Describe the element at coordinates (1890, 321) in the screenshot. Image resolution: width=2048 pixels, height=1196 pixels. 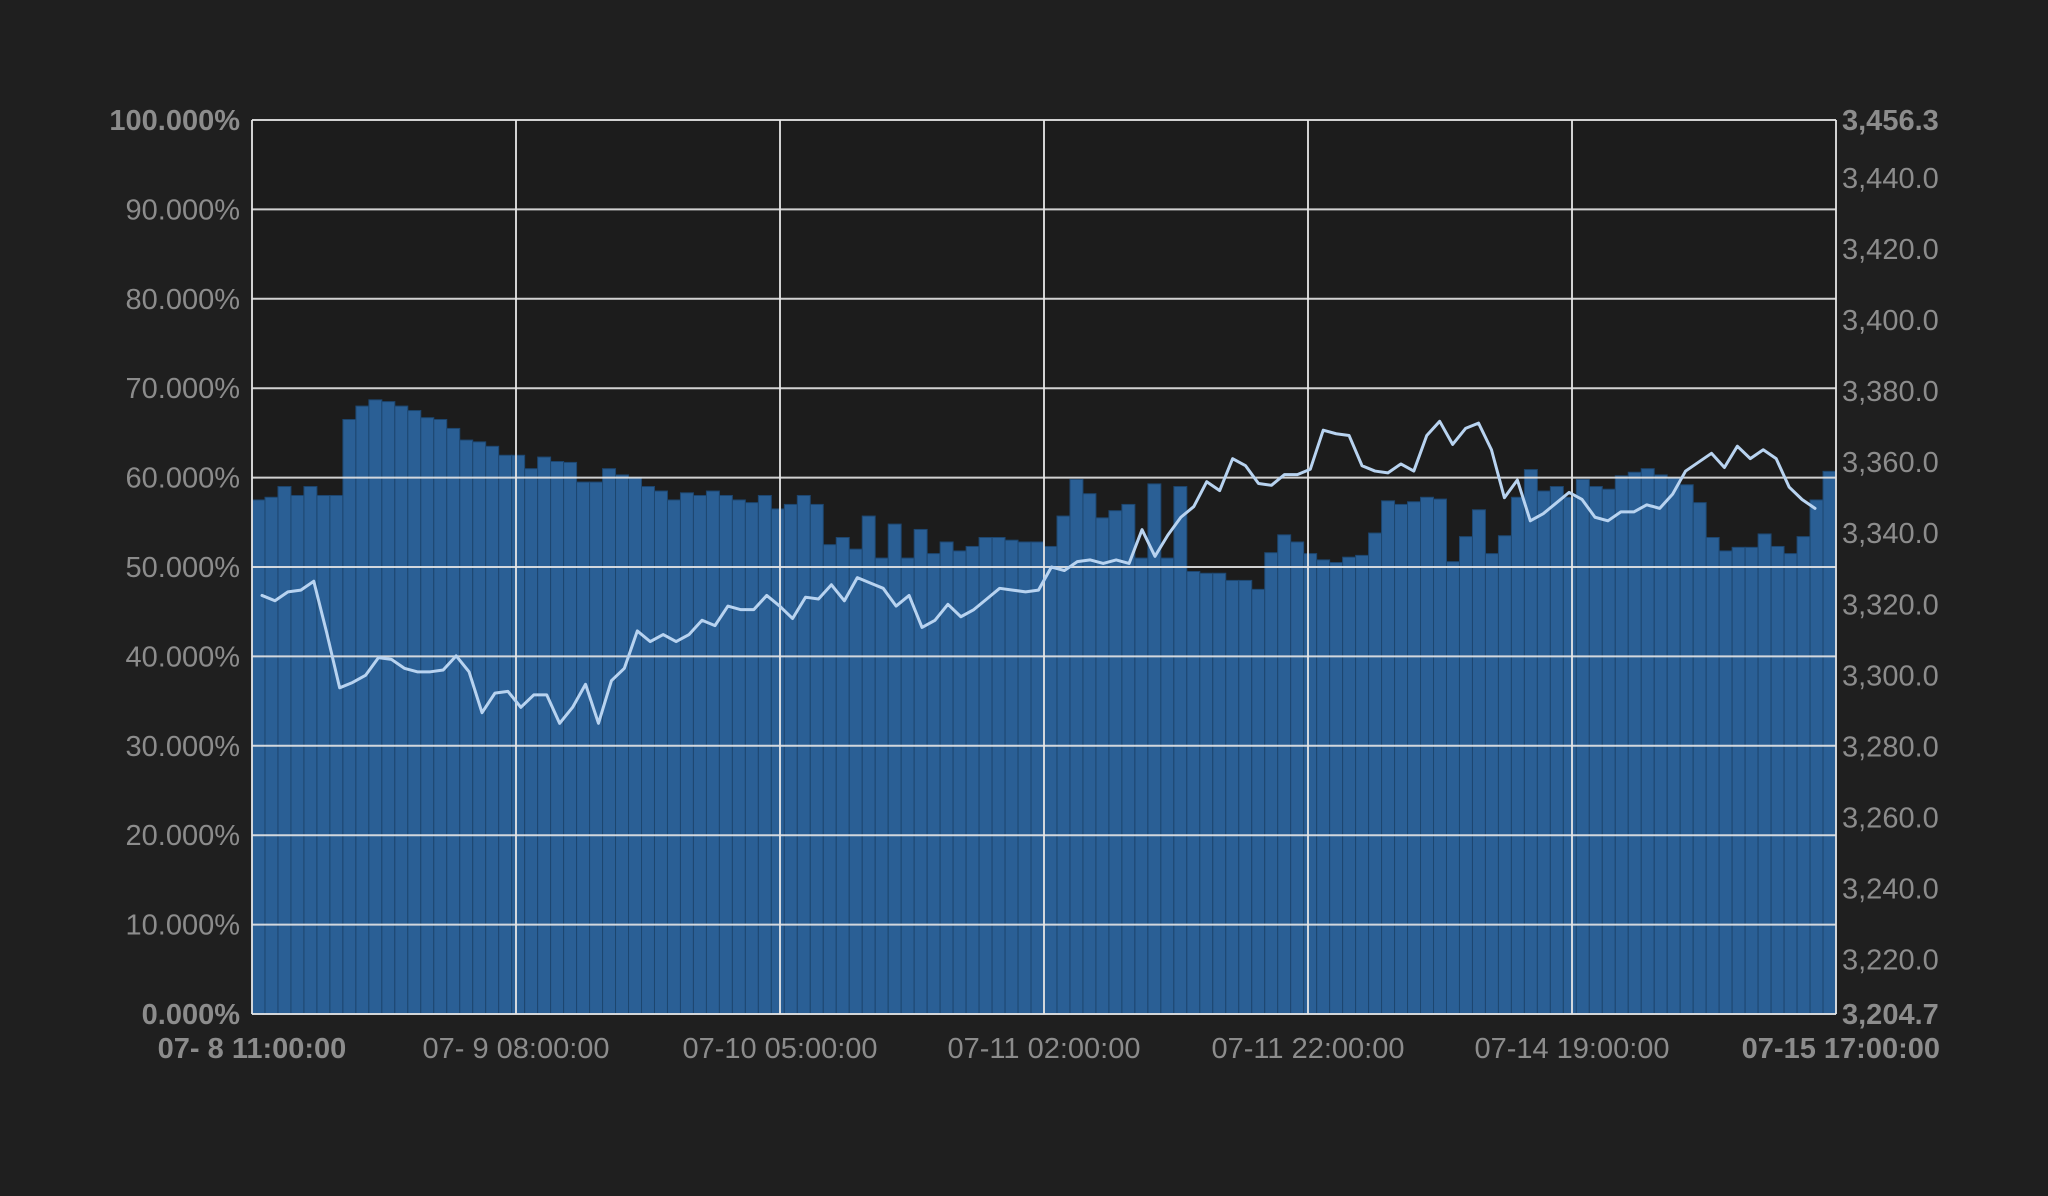
I see `right-axis-tick-label: 3,400.0` at that location.